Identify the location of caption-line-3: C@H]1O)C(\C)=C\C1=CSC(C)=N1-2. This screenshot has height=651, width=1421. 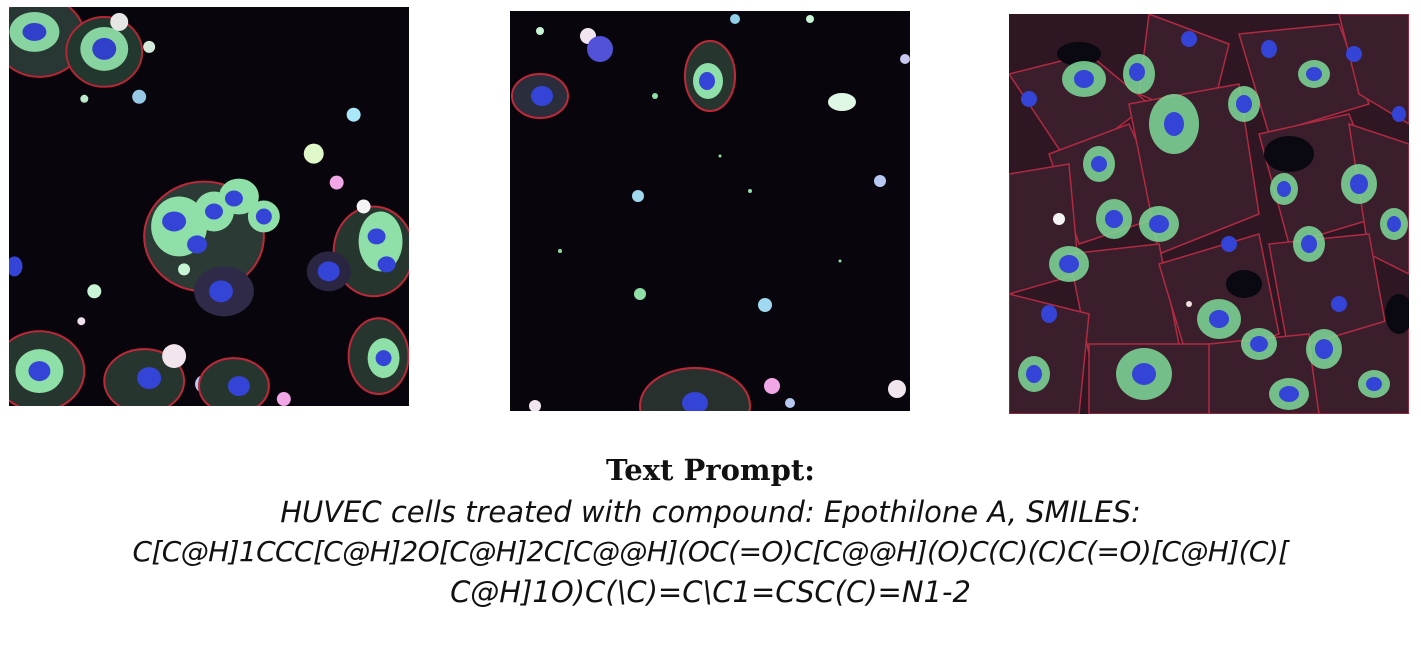
(710, 592).